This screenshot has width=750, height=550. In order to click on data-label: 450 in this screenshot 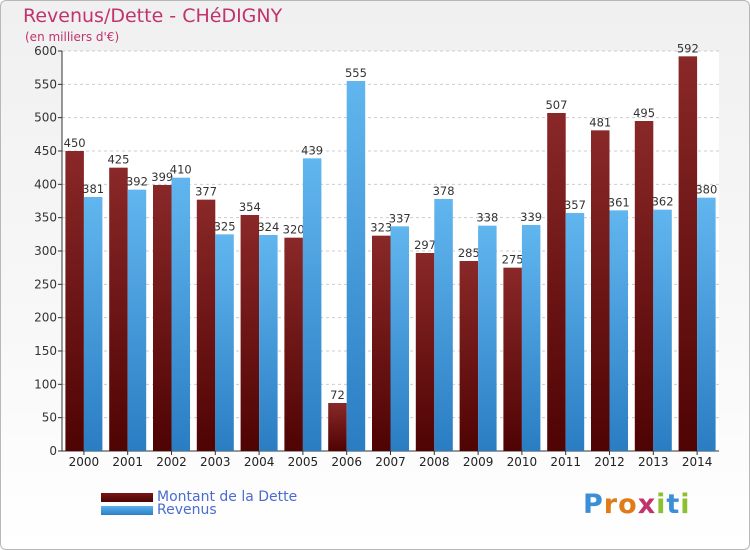, I will do `click(75, 143)`.